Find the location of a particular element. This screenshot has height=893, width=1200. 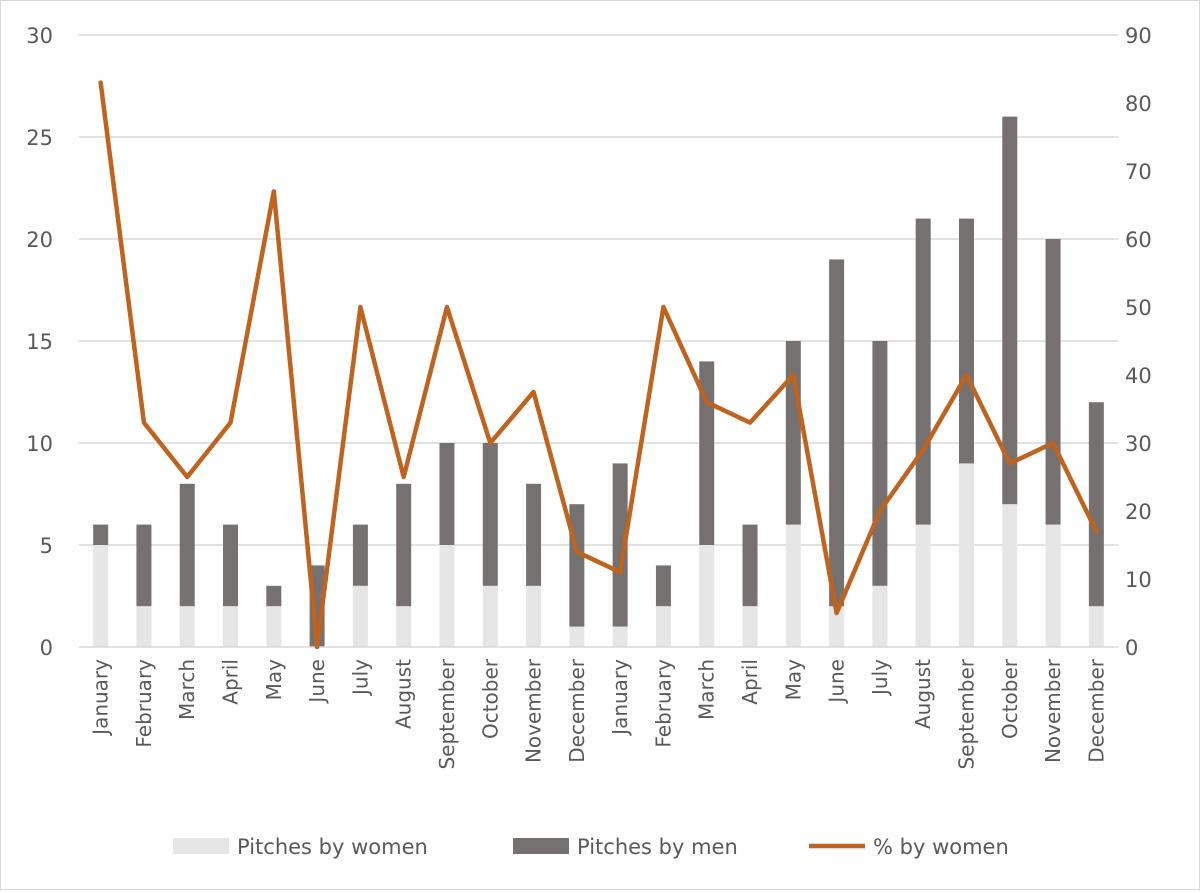

left-axis-tick-label: 5 is located at coordinates (46, 546).